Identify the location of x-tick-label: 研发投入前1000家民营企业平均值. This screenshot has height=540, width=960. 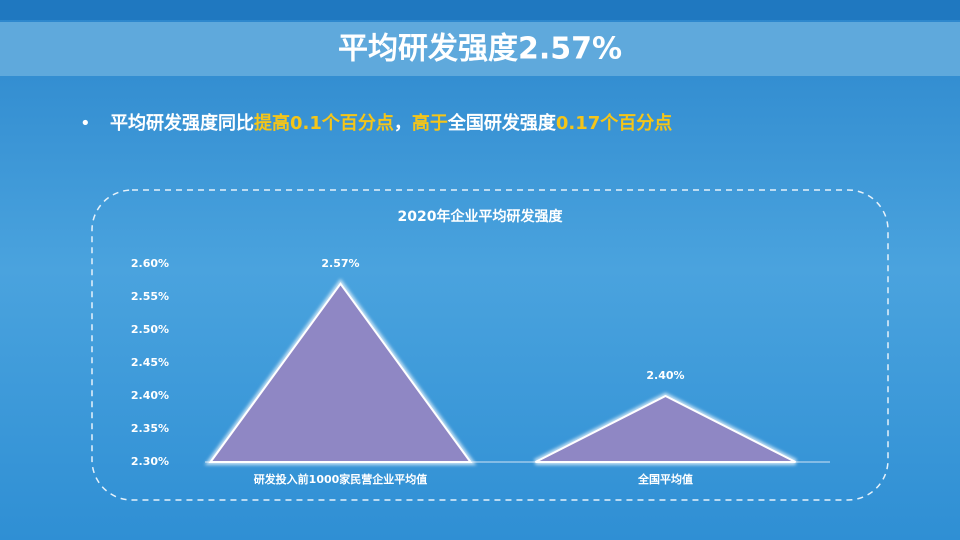
(341, 479).